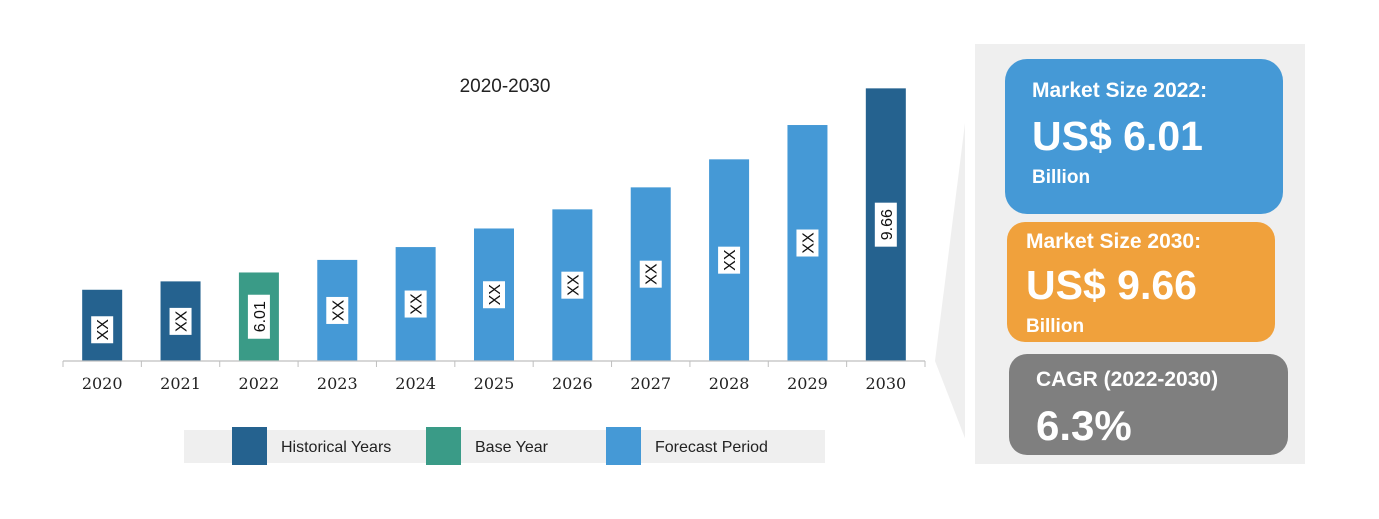 Image resolution: width=1379 pixels, height=519 pixels. I want to click on x-tick-label-2022: 2022, so click(259, 383).